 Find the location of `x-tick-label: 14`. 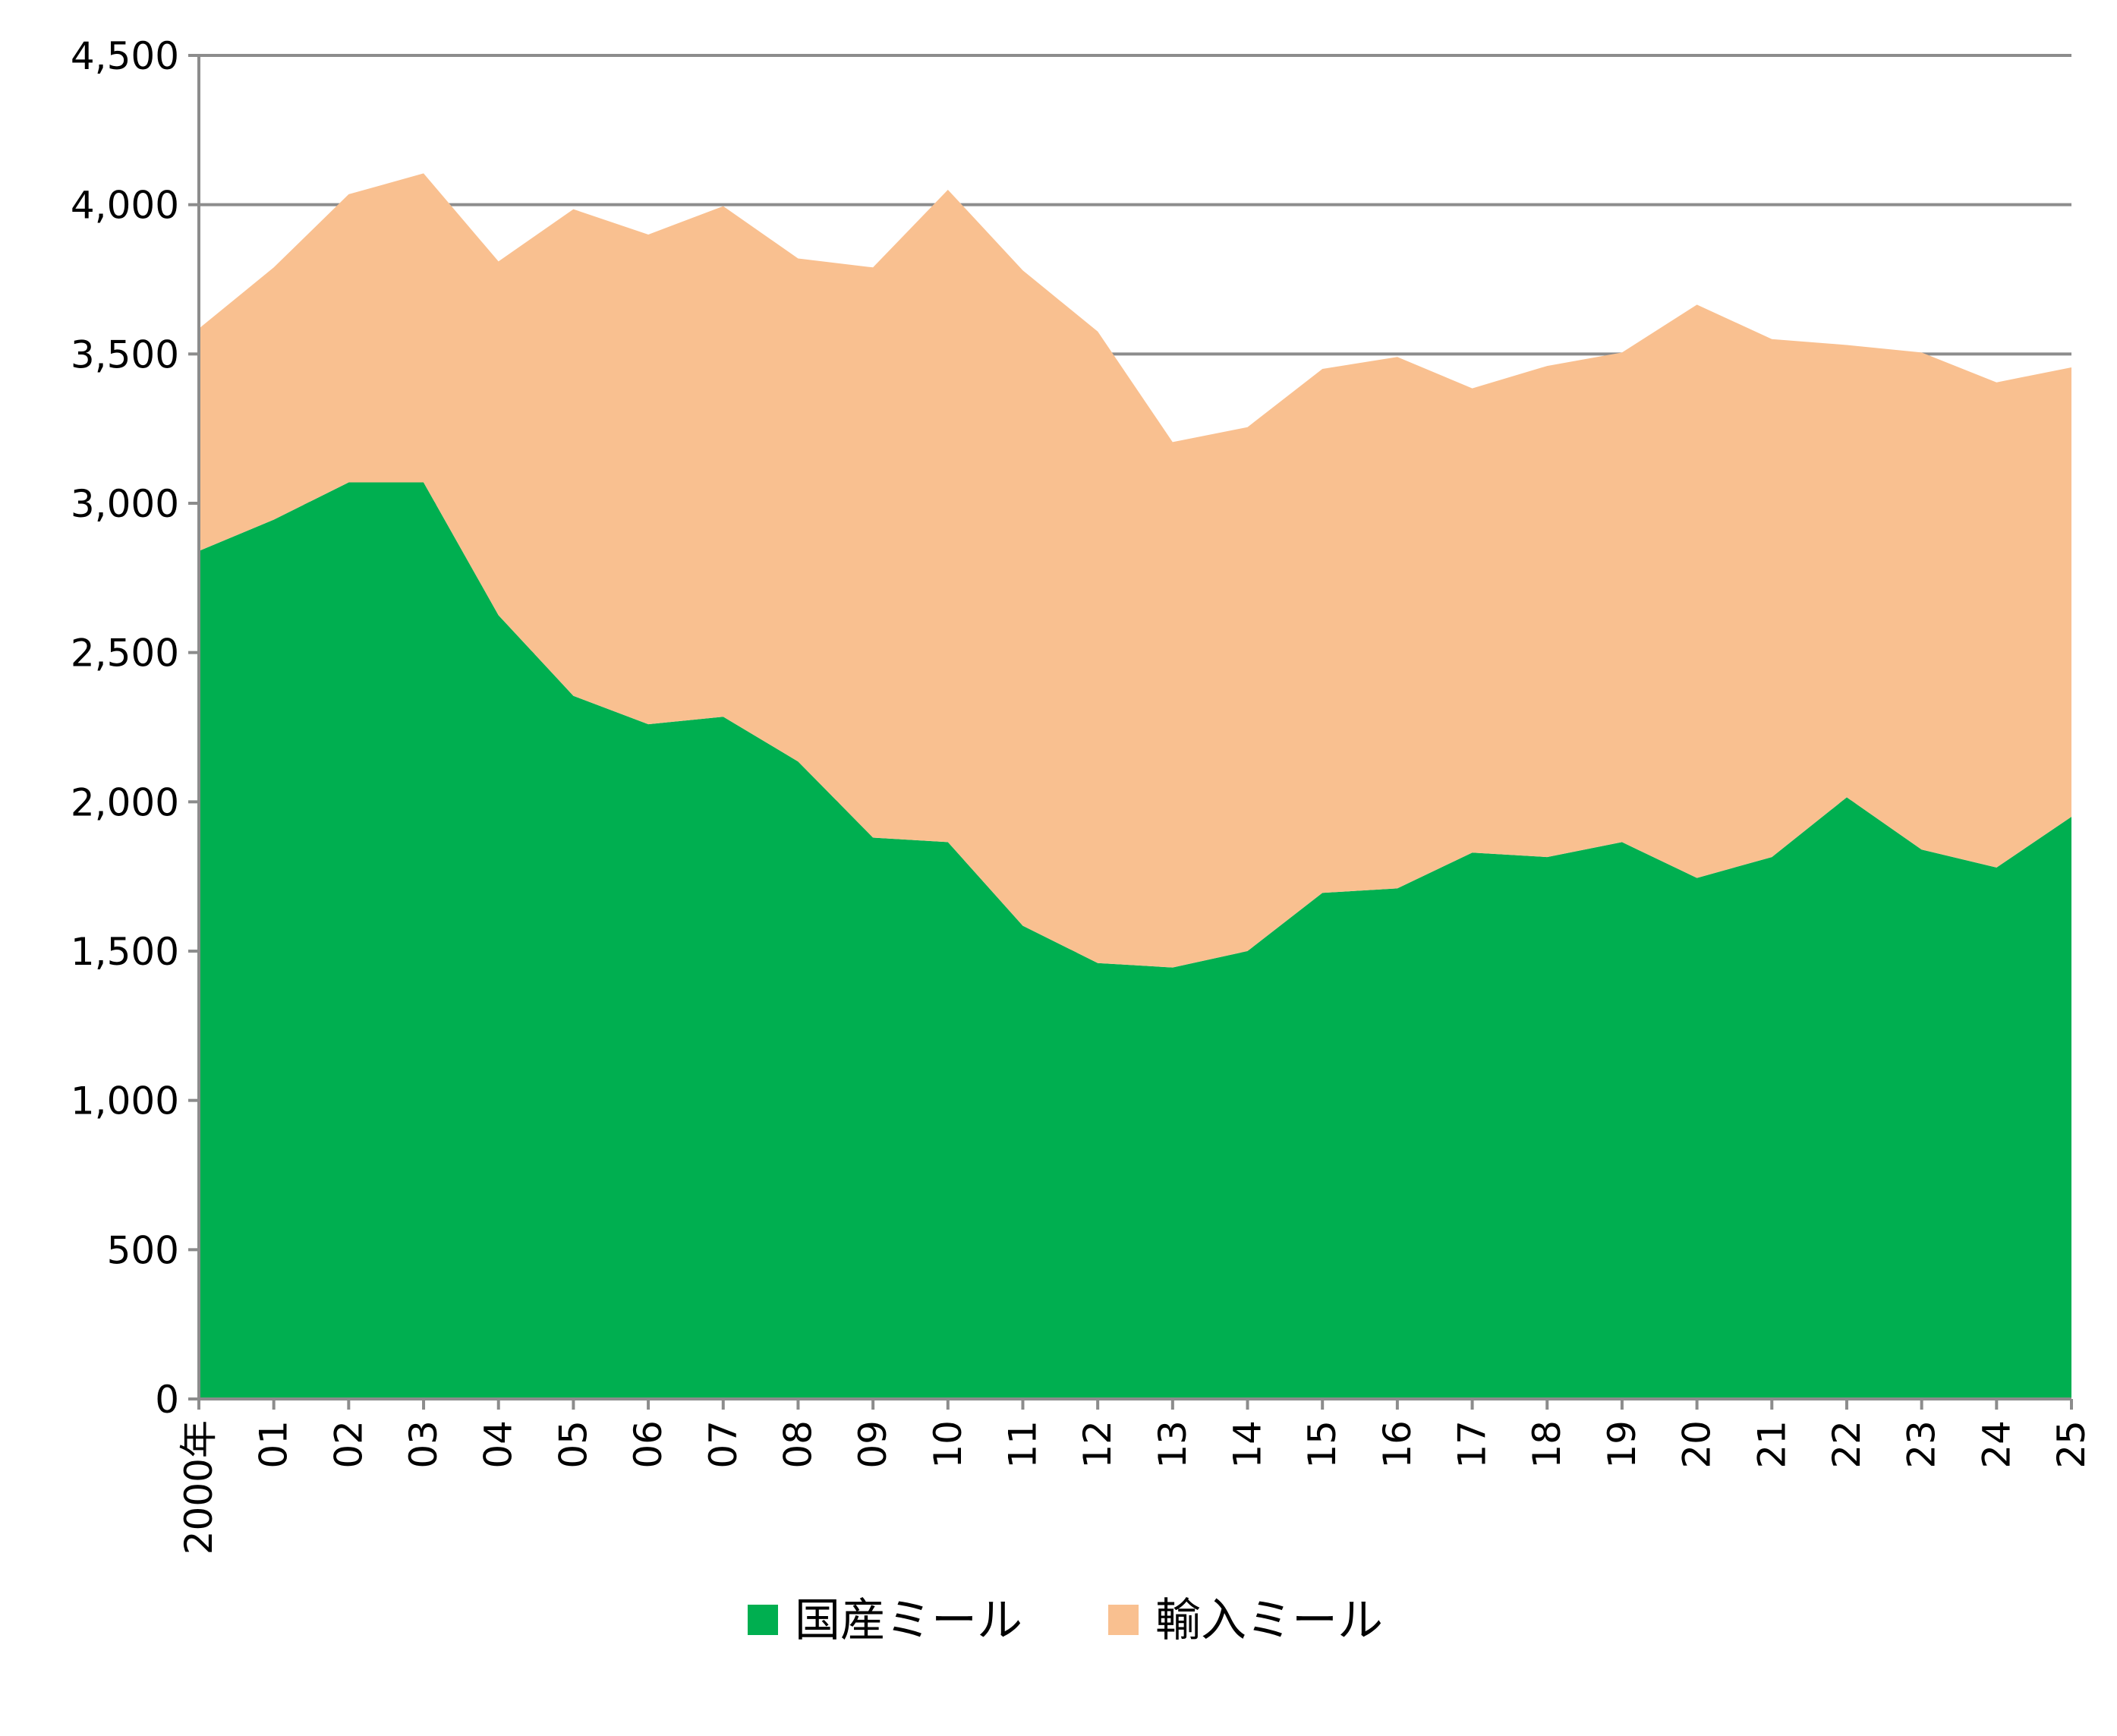

x-tick-label: 14 is located at coordinates (1248, 1444).